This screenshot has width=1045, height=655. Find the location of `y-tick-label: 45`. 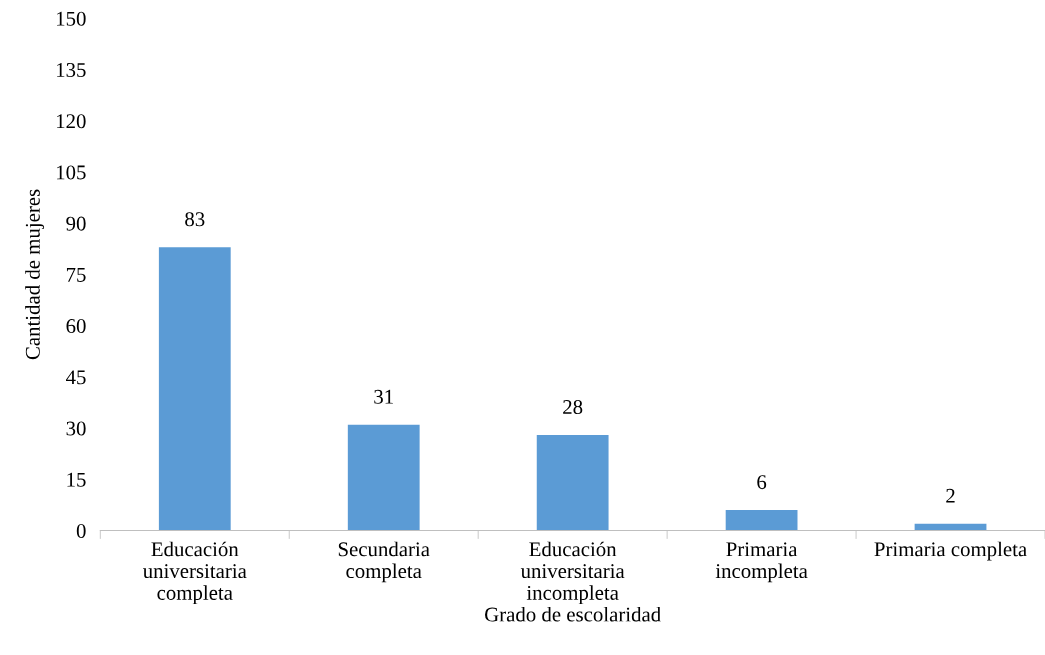

y-tick-label: 45 is located at coordinates (76, 377).